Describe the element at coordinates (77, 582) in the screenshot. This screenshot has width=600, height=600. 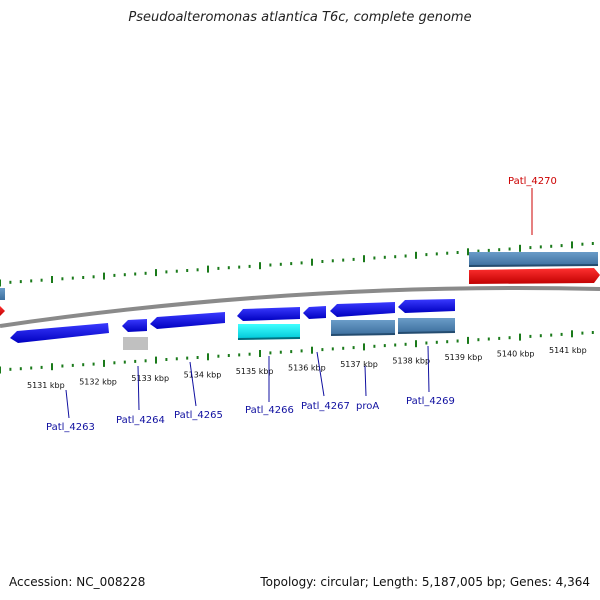
I see `accession-label: Accession: NC_008228` at that location.